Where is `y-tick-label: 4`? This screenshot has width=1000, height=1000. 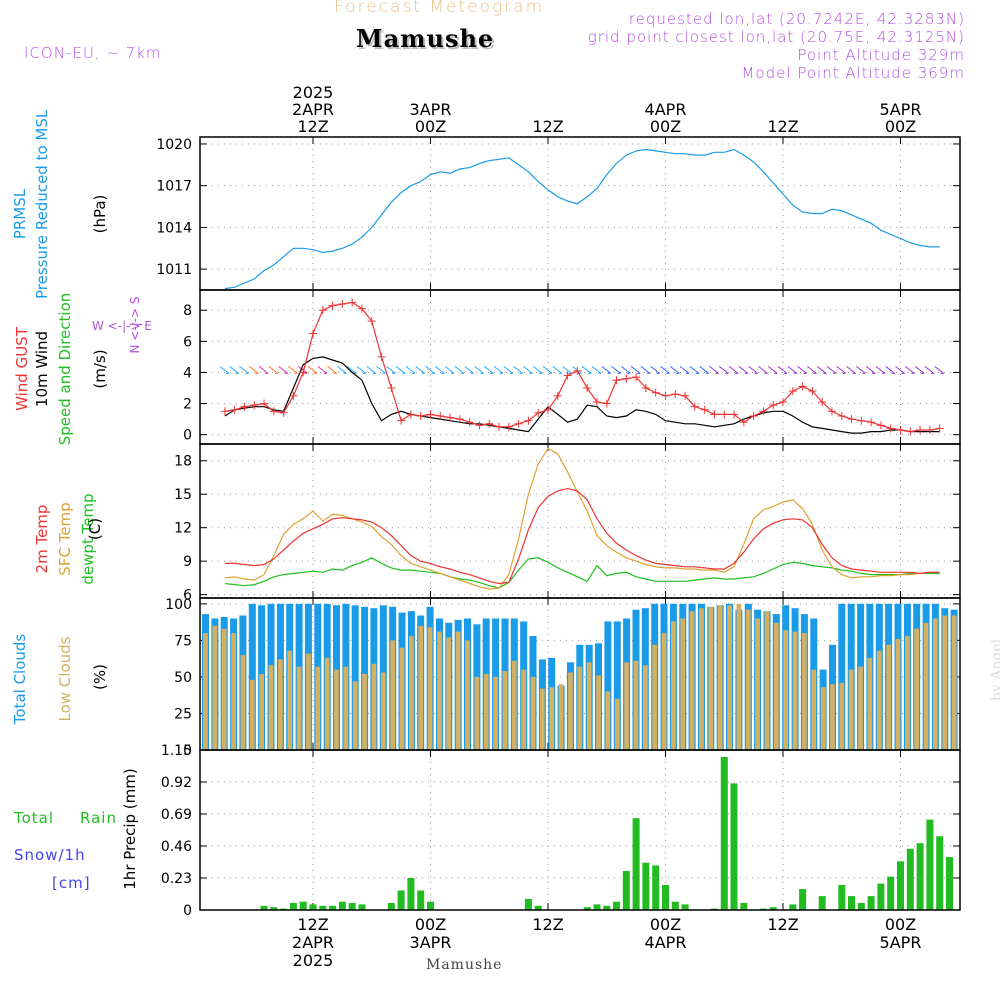
y-tick-label: 4 is located at coordinates (187, 373).